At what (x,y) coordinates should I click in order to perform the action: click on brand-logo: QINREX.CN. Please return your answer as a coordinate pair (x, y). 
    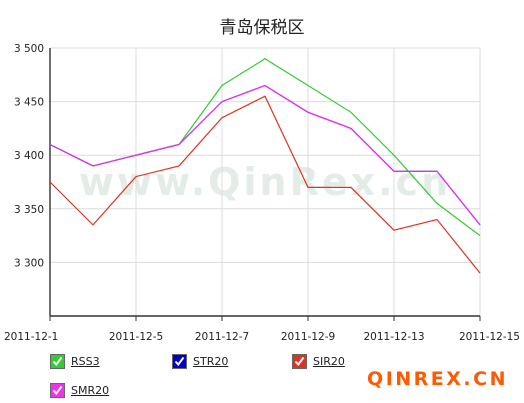
    Looking at the image, I should click on (437, 379).